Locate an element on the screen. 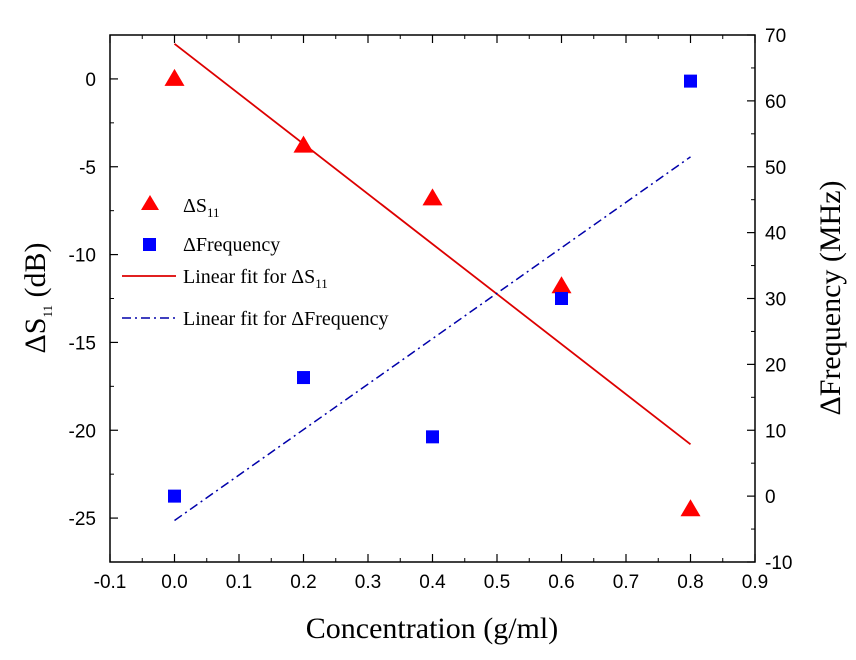  legend-label-fit-dfrequency: Linear fit for ΔFrequency is located at coordinates (286, 319).